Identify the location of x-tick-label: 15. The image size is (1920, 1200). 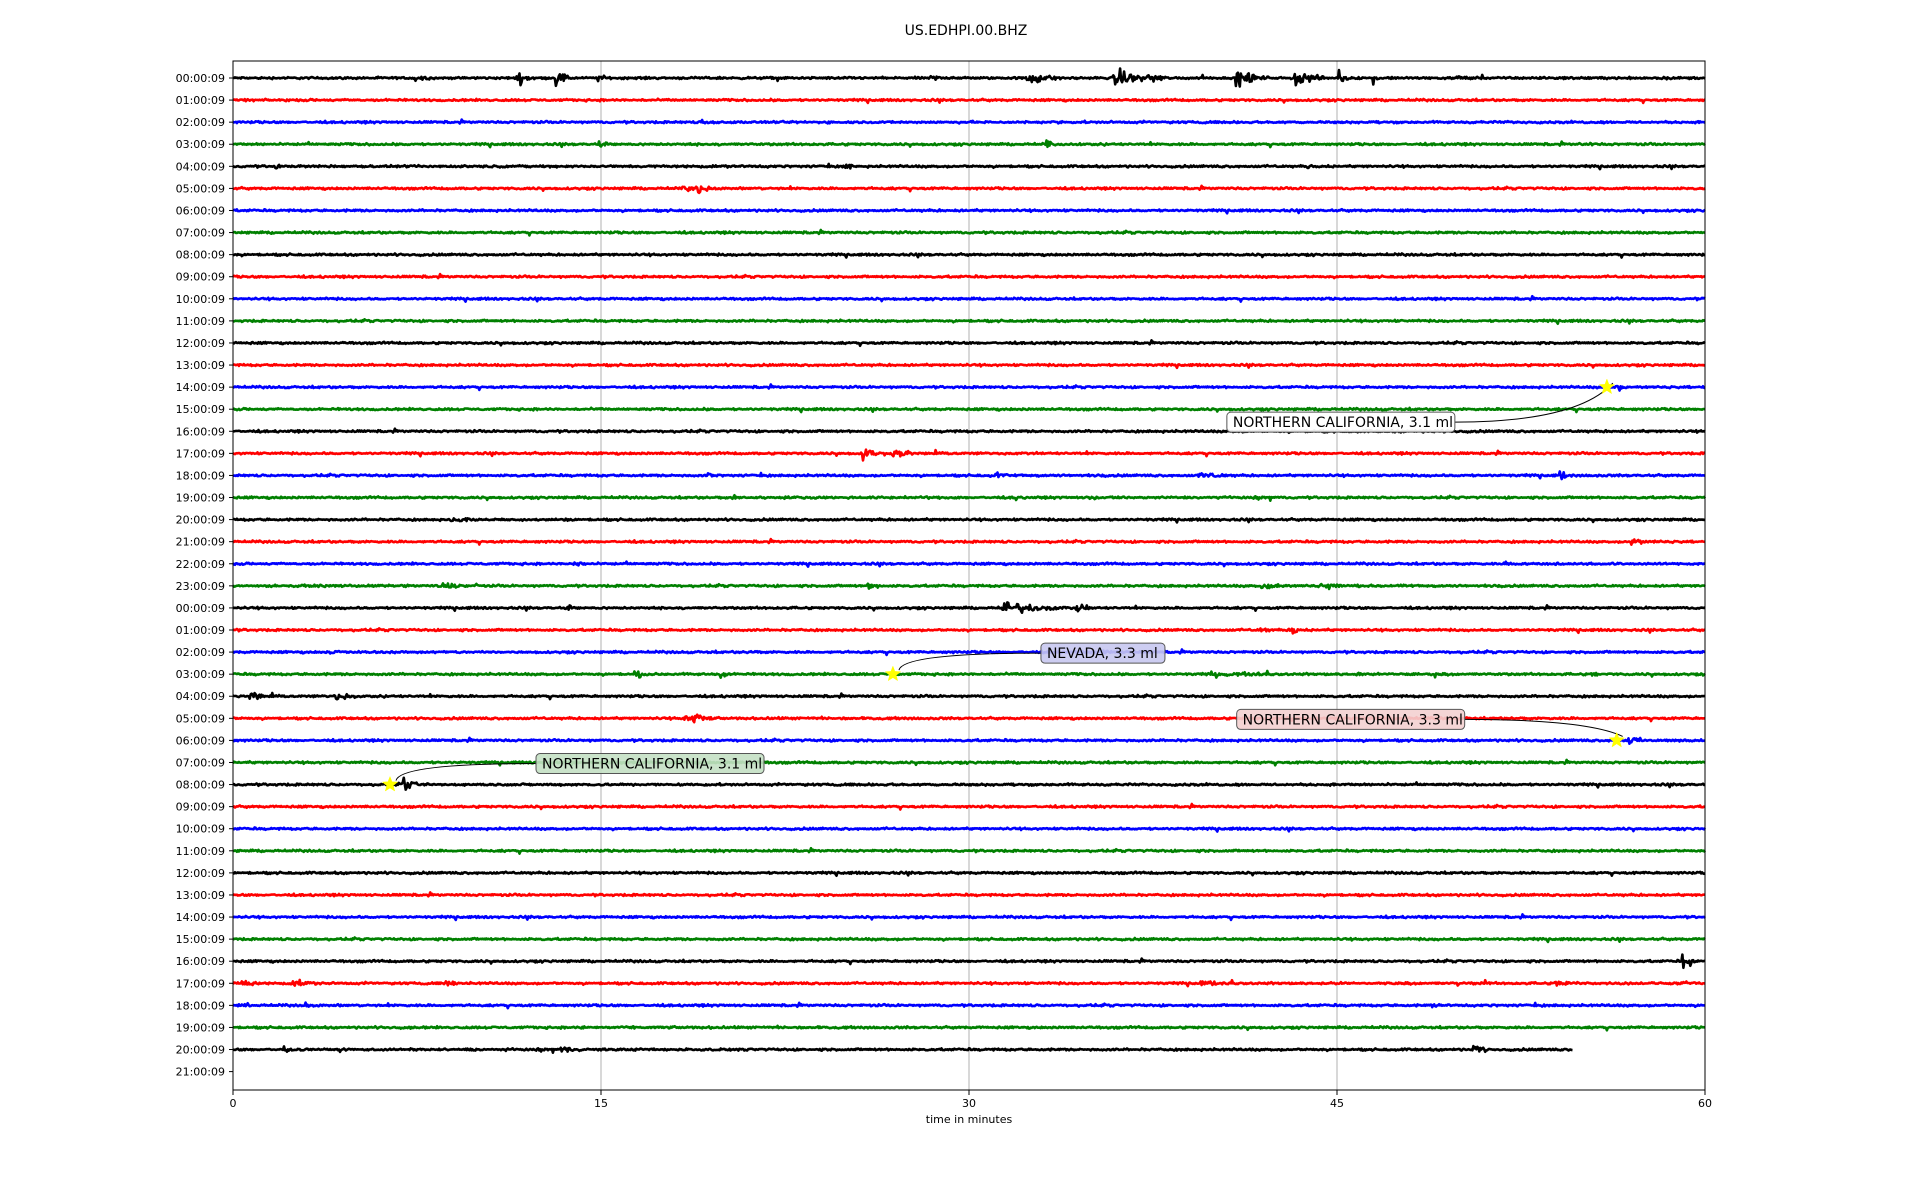
(601, 1103).